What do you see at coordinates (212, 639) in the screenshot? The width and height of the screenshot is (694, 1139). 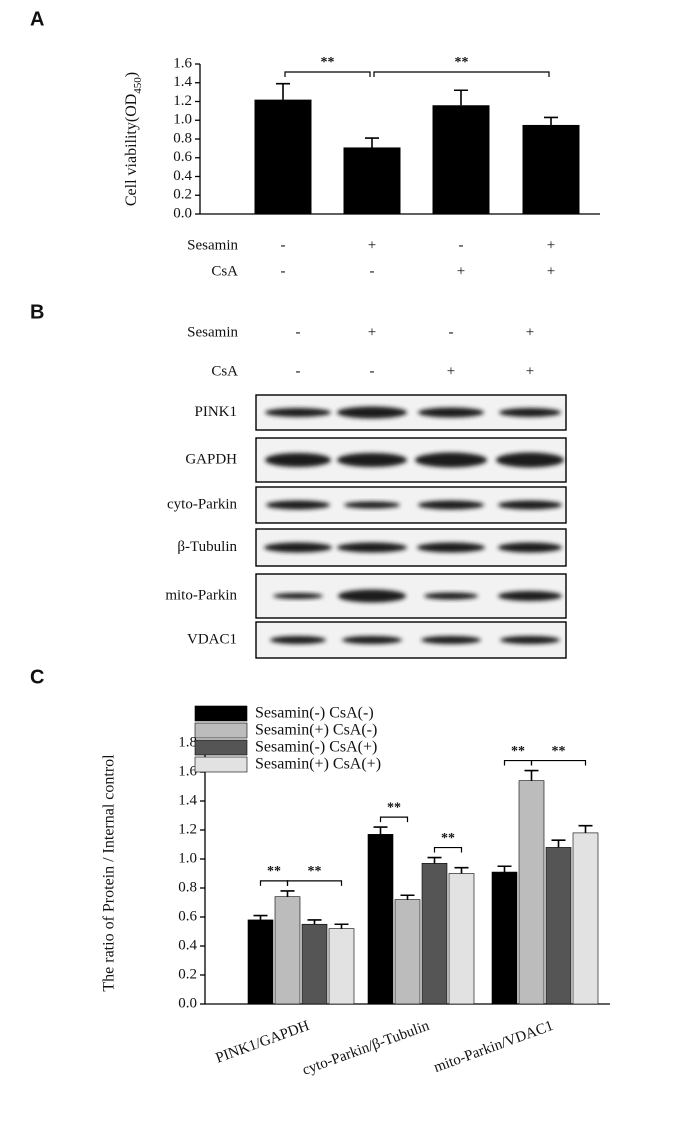 I see `blot-row-label: VDAC1` at bounding box center [212, 639].